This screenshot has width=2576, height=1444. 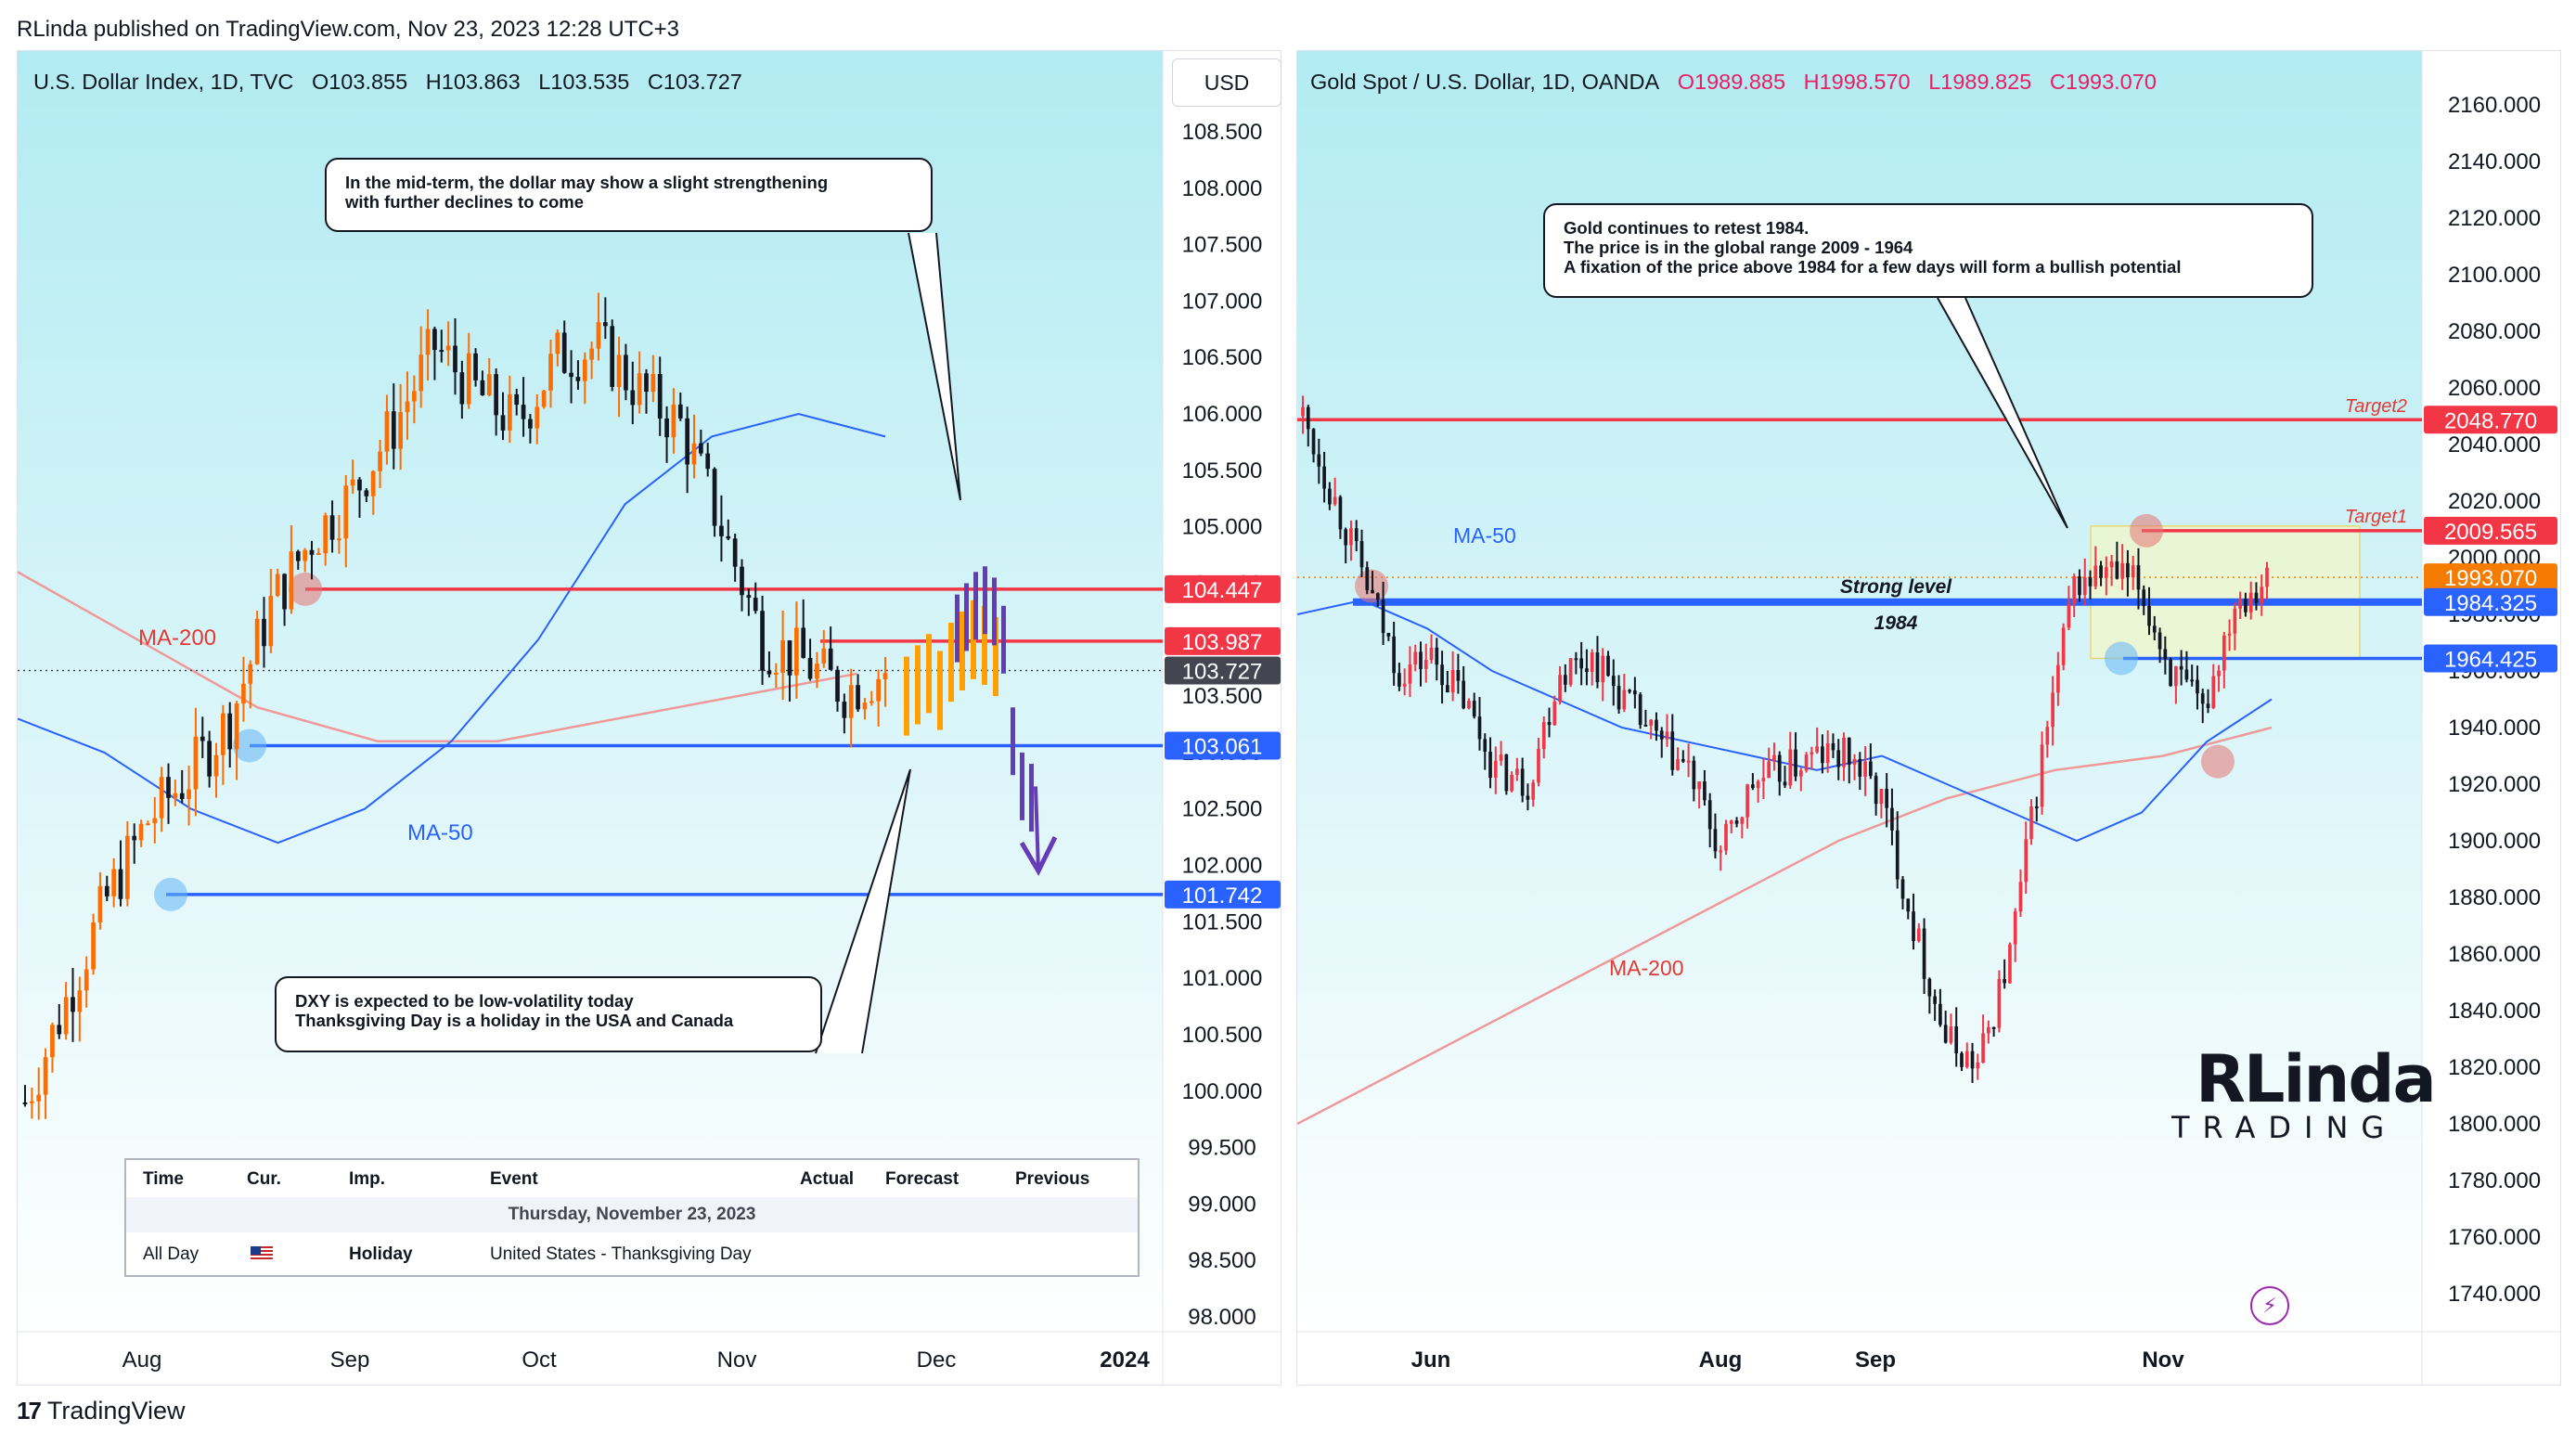 What do you see at coordinates (359, 82) in the screenshot?
I see `dxy-open: O103.855` at bounding box center [359, 82].